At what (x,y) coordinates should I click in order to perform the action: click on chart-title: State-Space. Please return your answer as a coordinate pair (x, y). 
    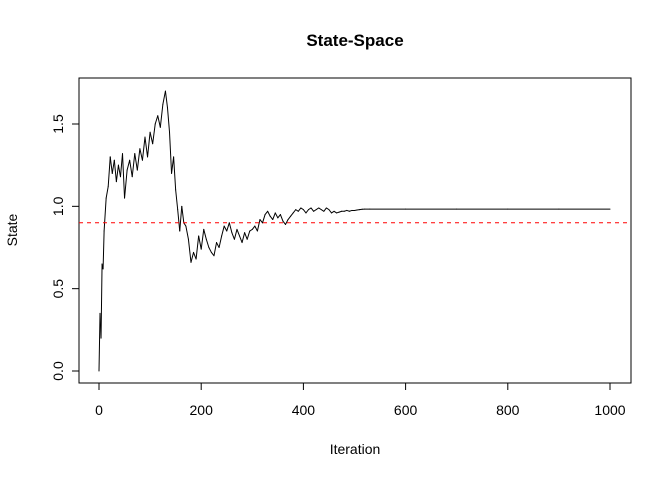
    Looking at the image, I should click on (354, 40).